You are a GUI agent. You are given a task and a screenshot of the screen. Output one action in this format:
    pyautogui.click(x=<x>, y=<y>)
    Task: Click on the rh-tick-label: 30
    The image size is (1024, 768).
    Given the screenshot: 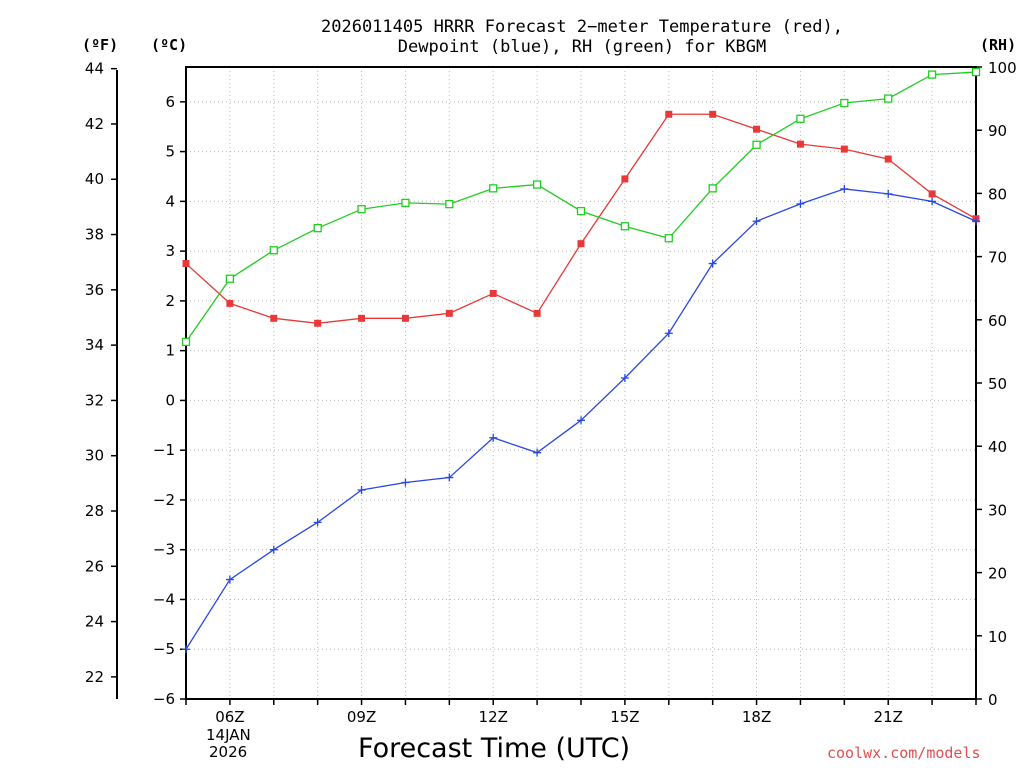 What is the action you would take?
    pyautogui.click(x=997, y=510)
    